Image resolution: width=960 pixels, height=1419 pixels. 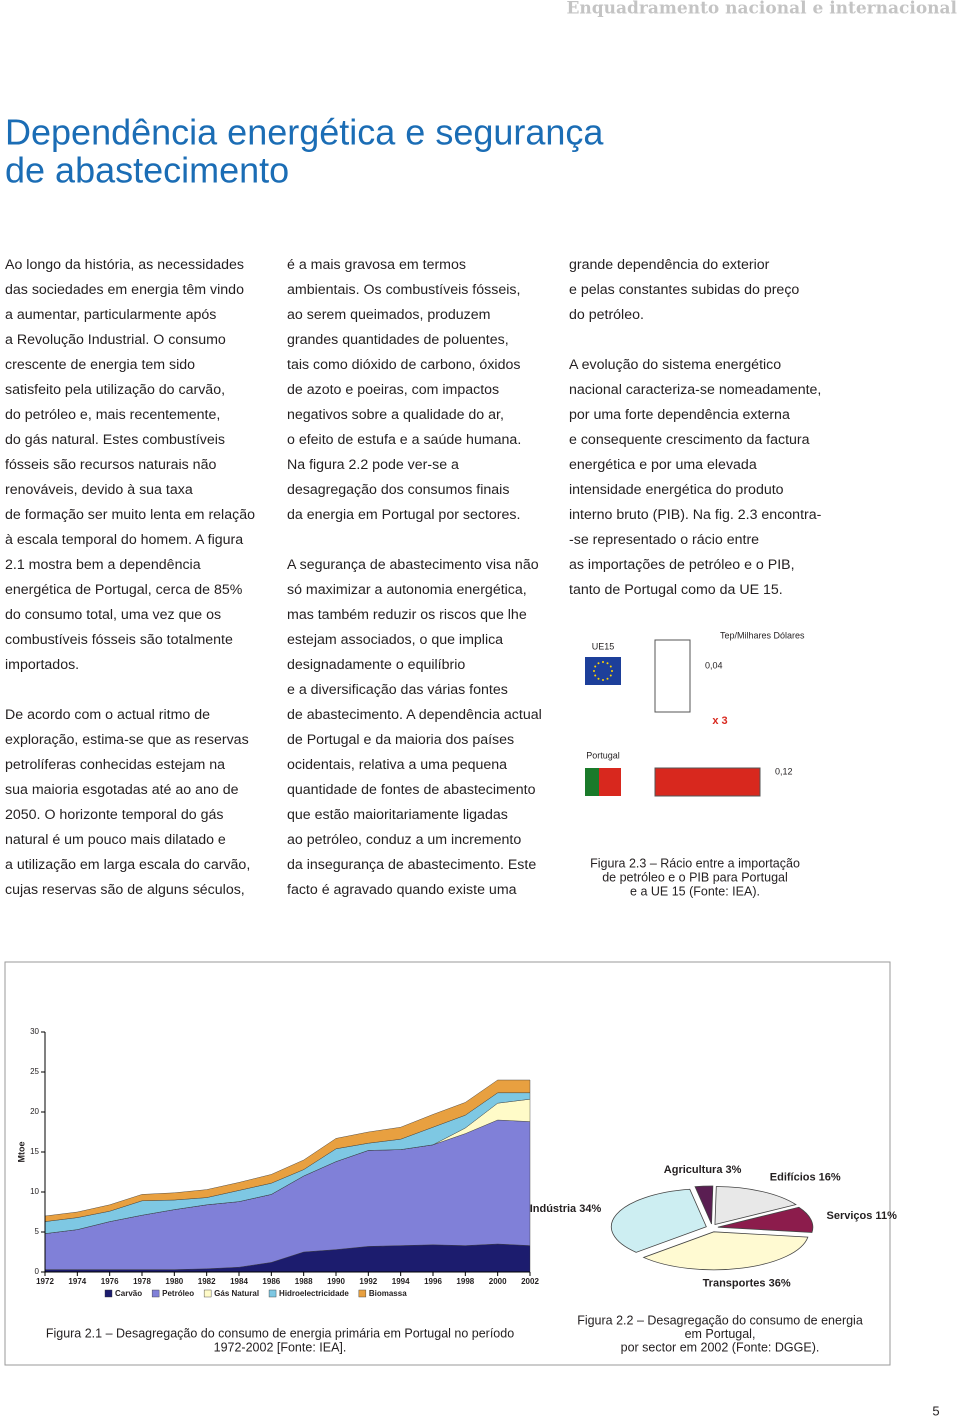 I want to click on body-line: quantidade de fontes de abastecimento, so click(x=411, y=790).